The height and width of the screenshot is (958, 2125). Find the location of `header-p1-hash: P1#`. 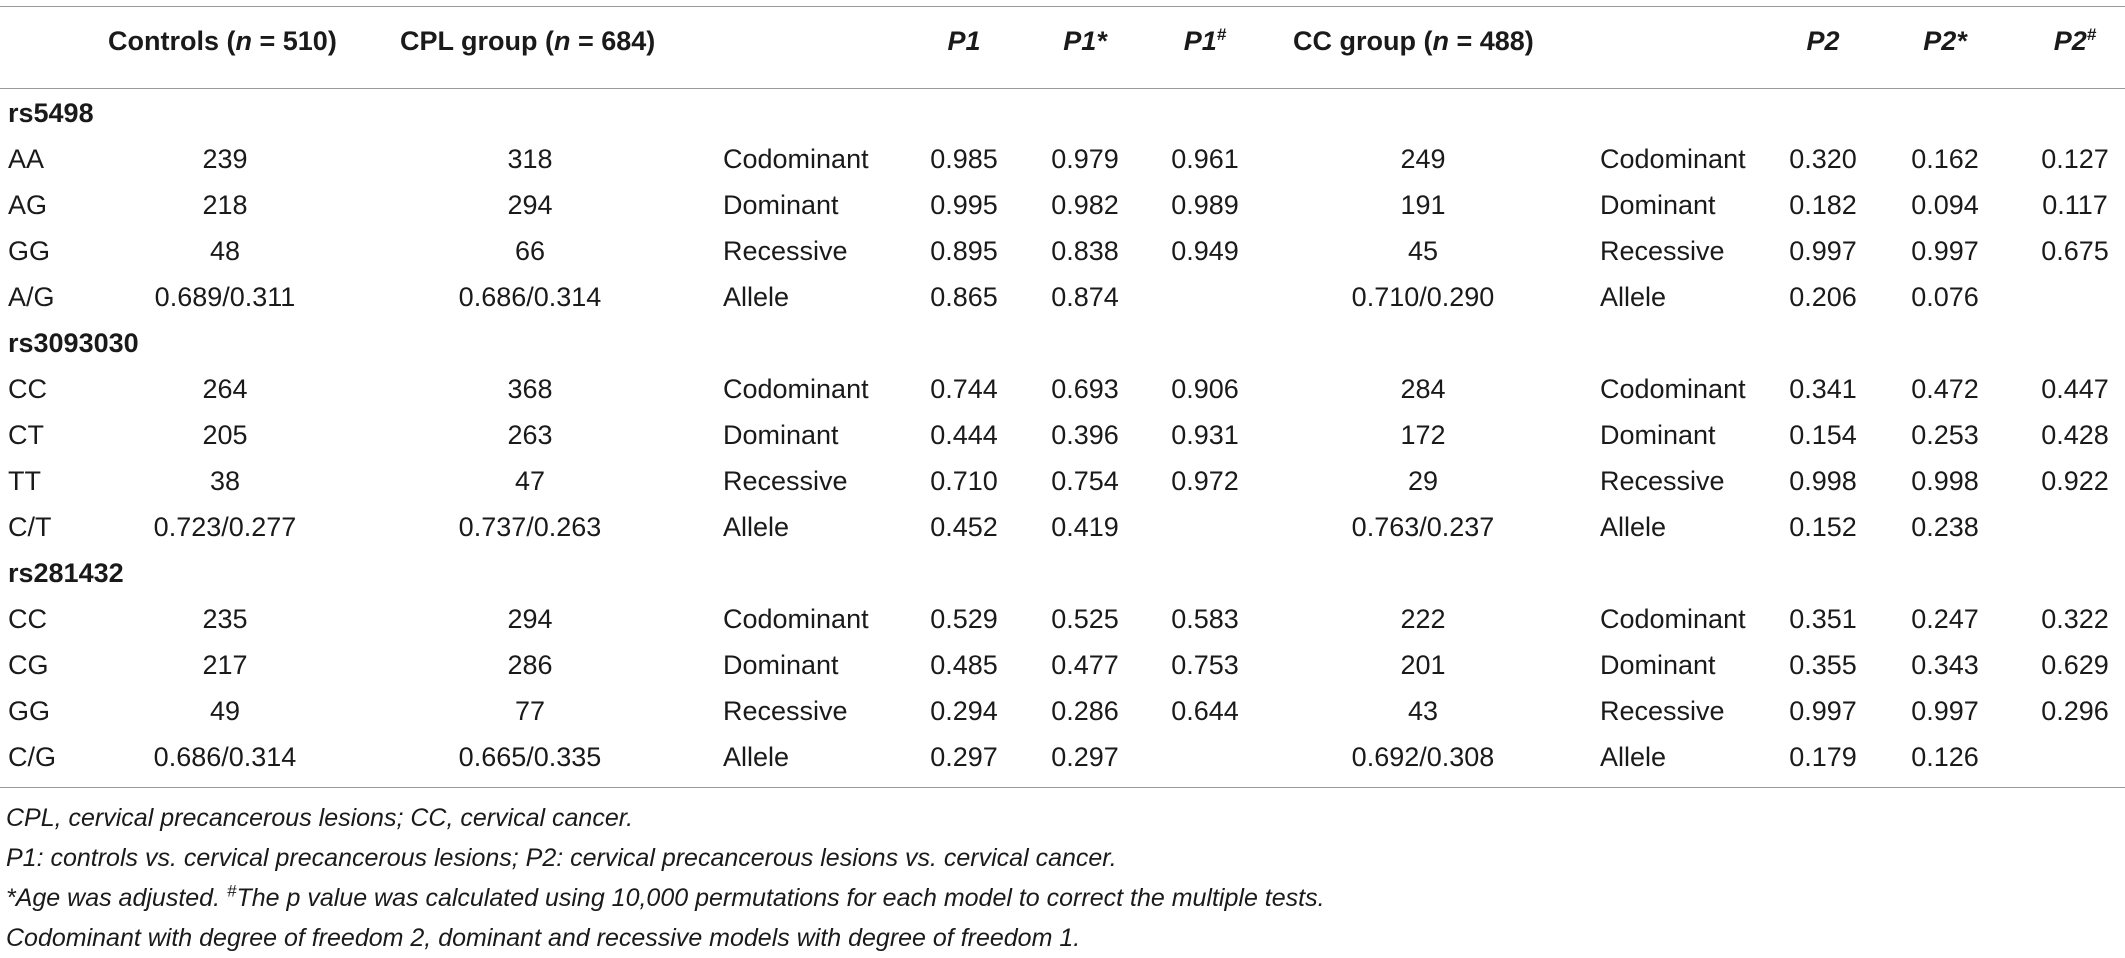

header-p1-hash: P1# is located at coordinates (1205, 40).